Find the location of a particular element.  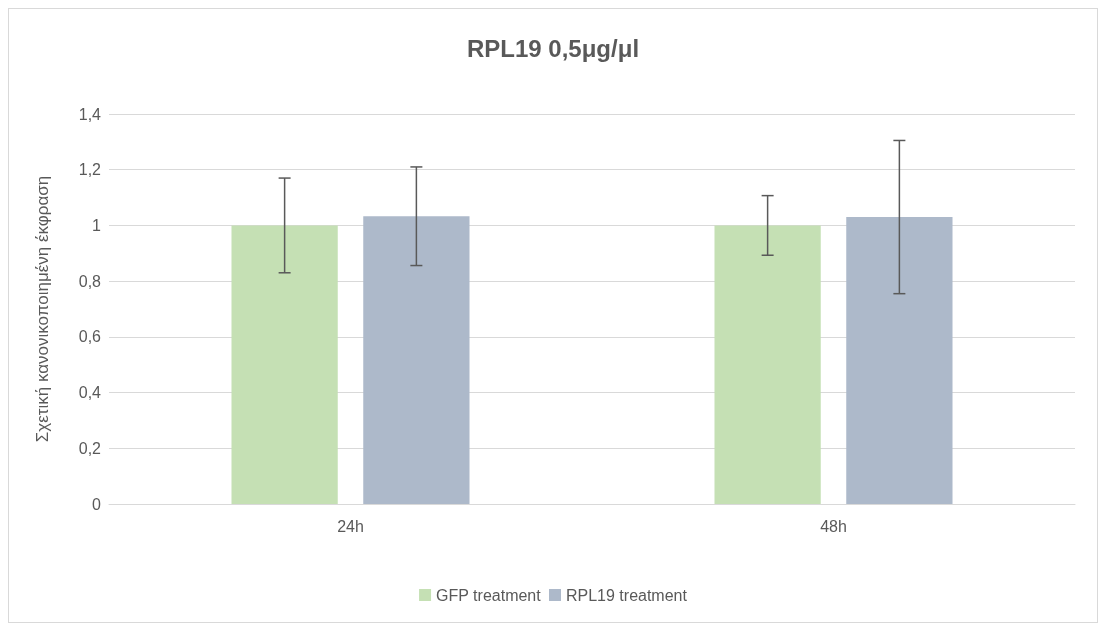

y-tick-label: 0 is located at coordinates (97, 504).